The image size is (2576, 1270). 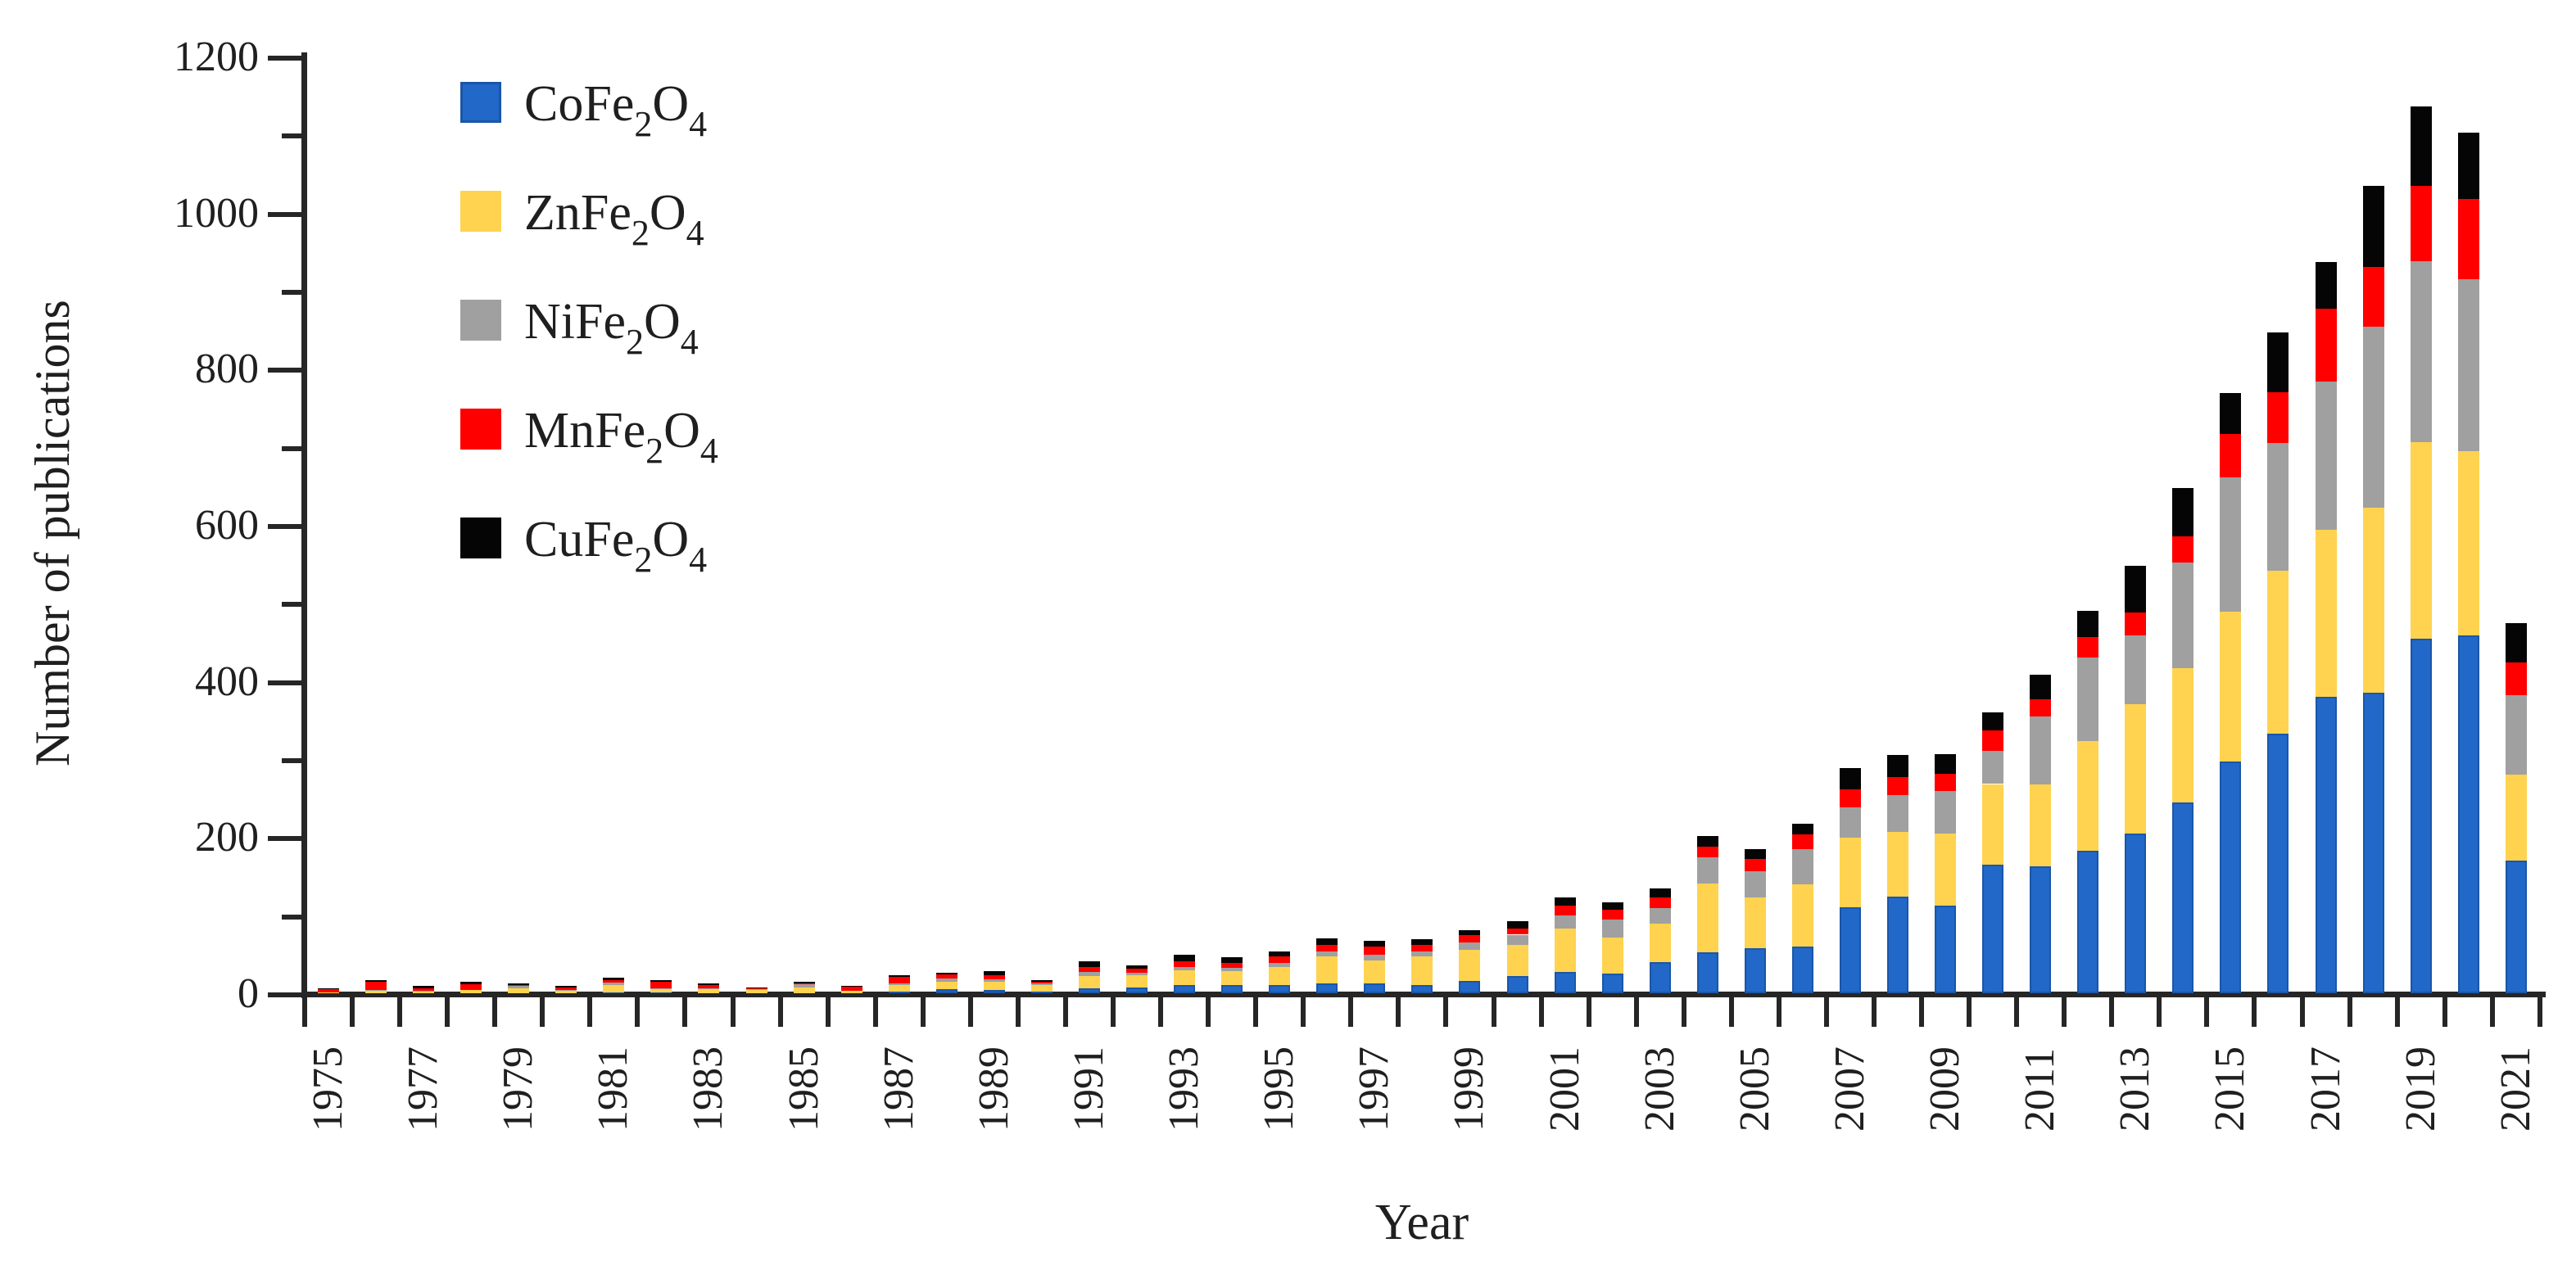 I want to click on legend-swatch-nife2o4, so click(x=480, y=320).